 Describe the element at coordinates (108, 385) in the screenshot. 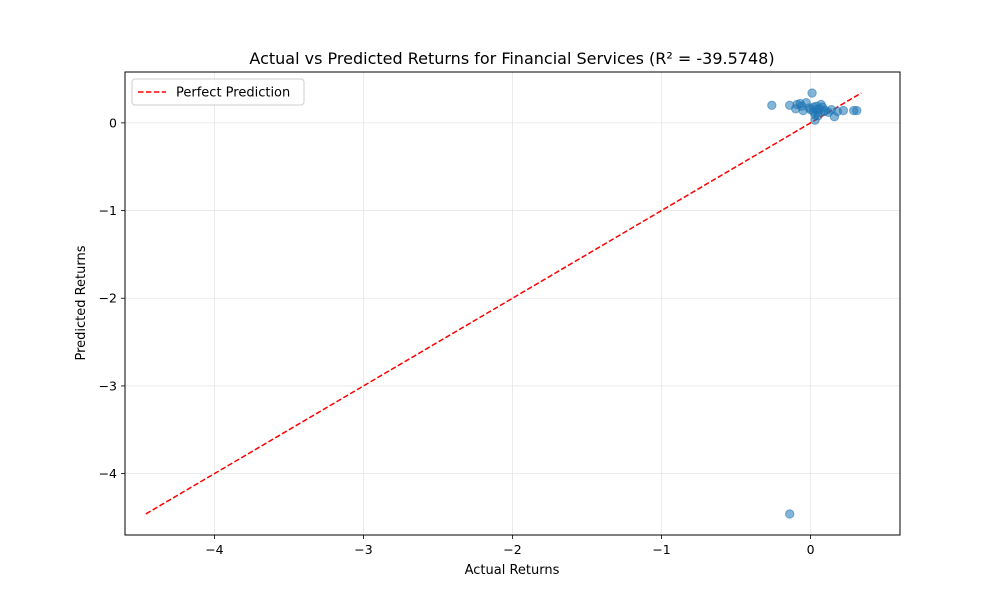

I see `y-tick-label: −3` at that location.